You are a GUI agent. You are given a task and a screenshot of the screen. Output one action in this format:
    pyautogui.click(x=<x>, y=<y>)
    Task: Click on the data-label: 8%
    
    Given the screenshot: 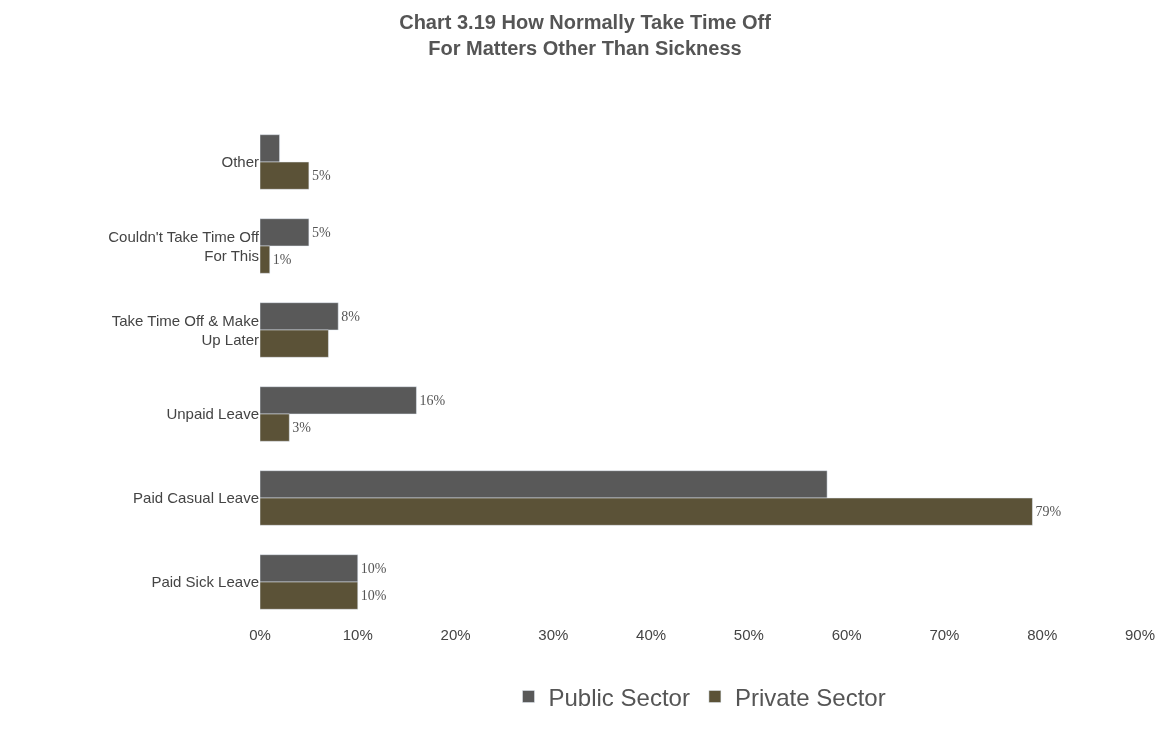 What is the action you would take?
    pyautogui.click(x=351, y=316)
    